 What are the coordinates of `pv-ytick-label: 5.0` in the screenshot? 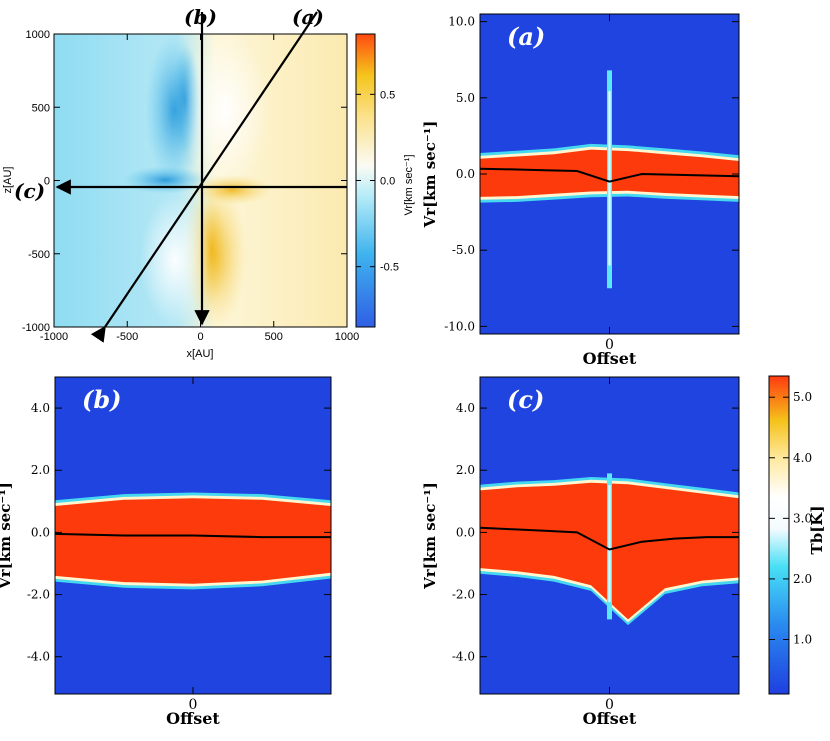 It's located at (465, 98).